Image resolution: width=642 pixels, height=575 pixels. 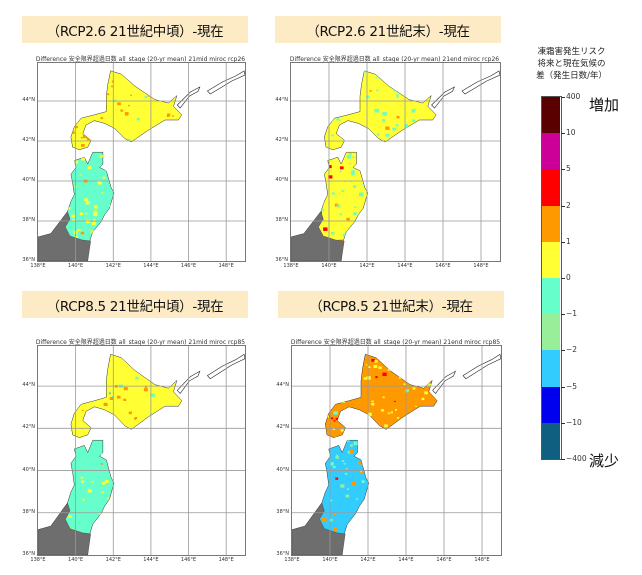 I want to click on colorbar-header: 凍霜害発生リスク 将来と現在気候の 差（発生日数/年）, so click(x=571, y=64).